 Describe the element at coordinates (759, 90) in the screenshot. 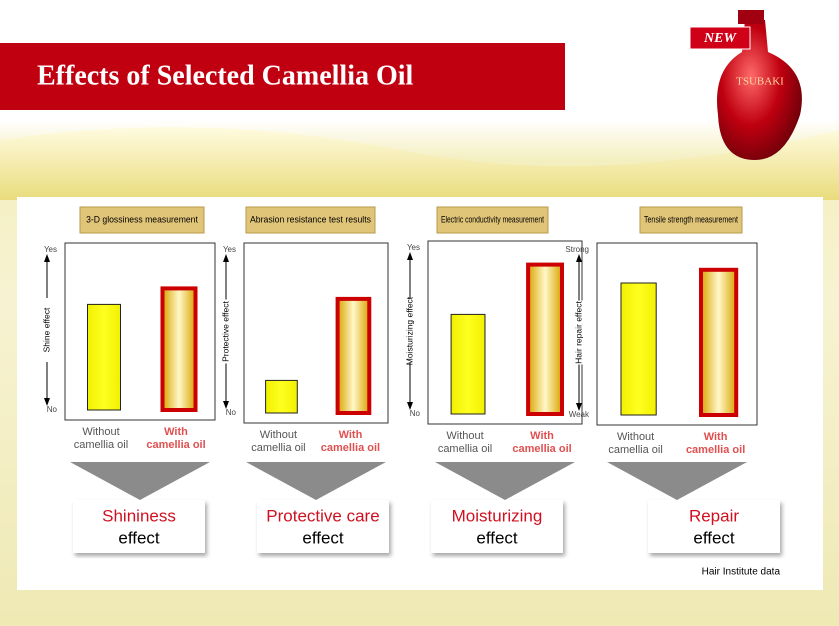

I see `bottle` at that location.